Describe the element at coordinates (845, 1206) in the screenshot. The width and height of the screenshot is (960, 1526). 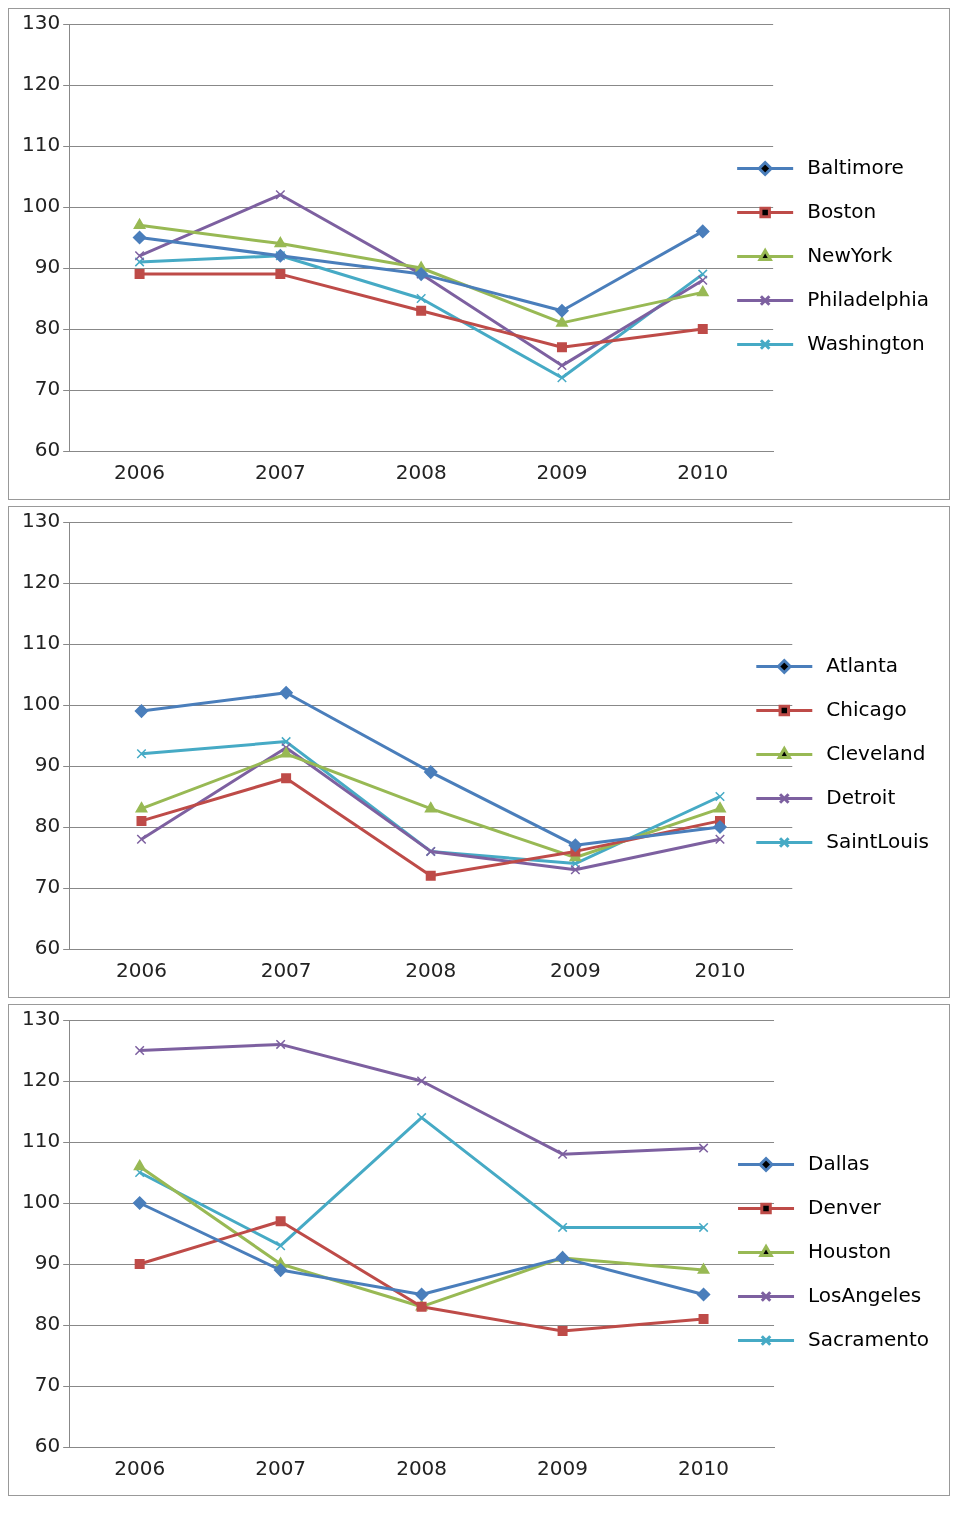
I see `legend-label: Denver` at that location.